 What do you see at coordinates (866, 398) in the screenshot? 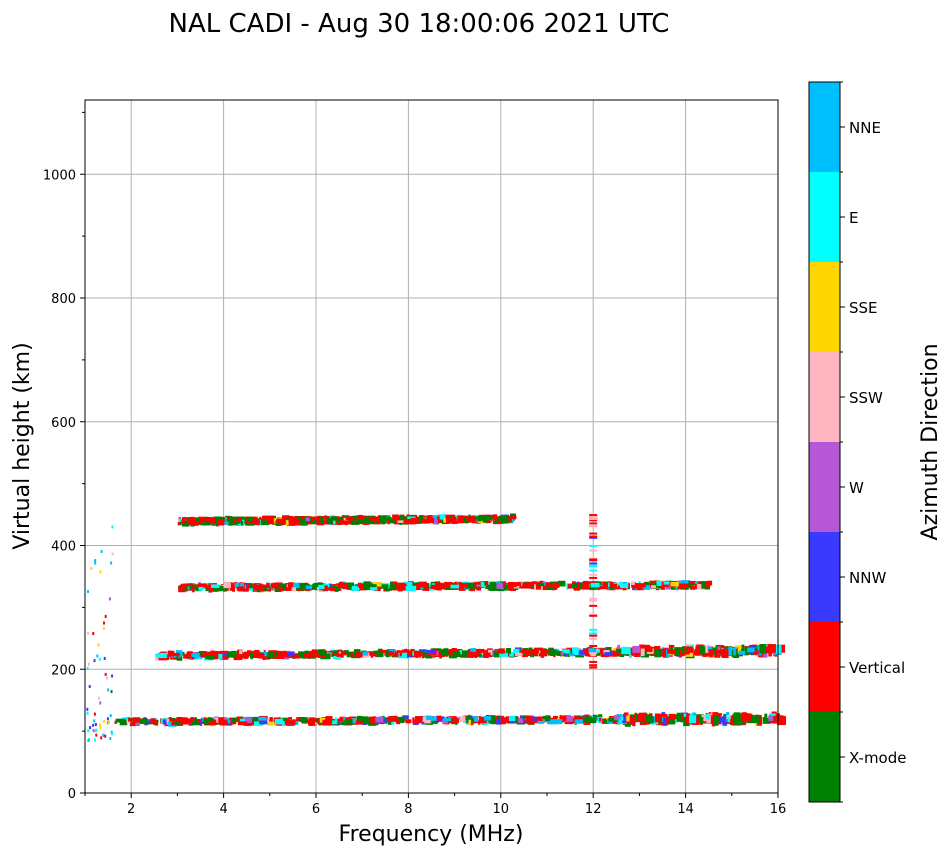
I see `colorbar-tick-label: SSW` at bounding box center [866, 398].